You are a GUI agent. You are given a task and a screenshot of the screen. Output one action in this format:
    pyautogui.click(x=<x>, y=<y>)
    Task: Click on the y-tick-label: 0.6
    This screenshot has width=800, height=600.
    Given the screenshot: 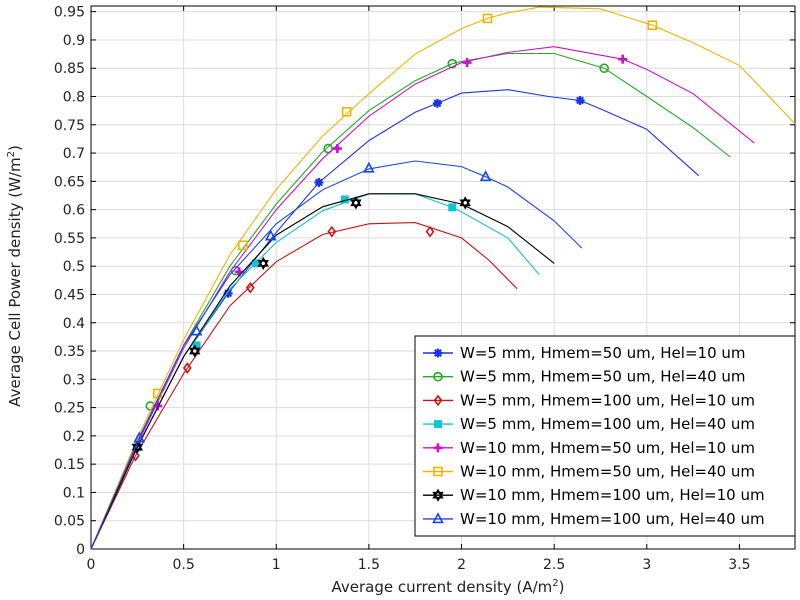 What is the action you would take?
    pyautogui.click(x=74, y=211)
    